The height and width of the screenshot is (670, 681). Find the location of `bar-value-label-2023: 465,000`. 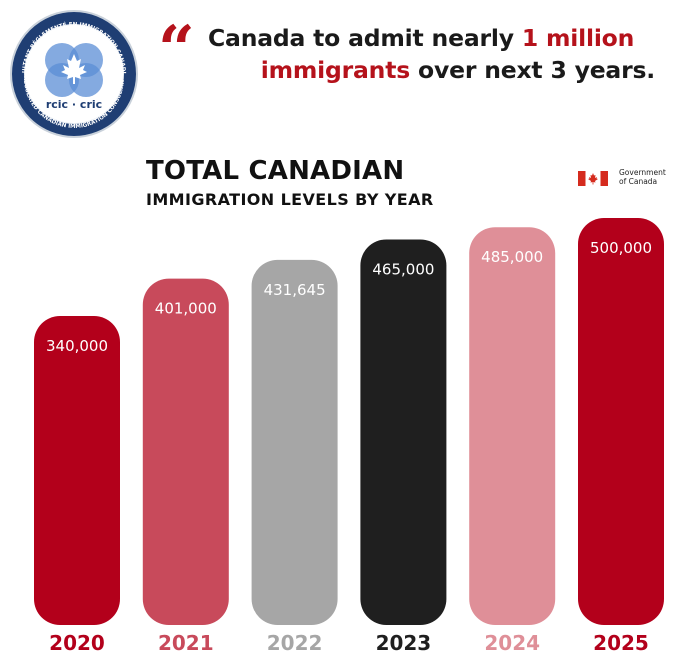

bar-value-label-2023: 465,000 is located at coordinates (403, 269).